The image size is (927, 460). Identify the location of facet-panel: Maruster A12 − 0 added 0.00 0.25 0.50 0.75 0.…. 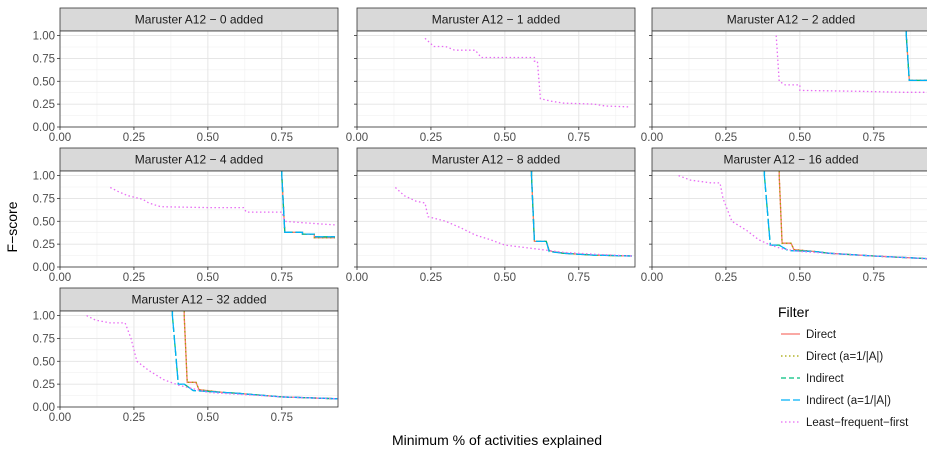
(186, 75).